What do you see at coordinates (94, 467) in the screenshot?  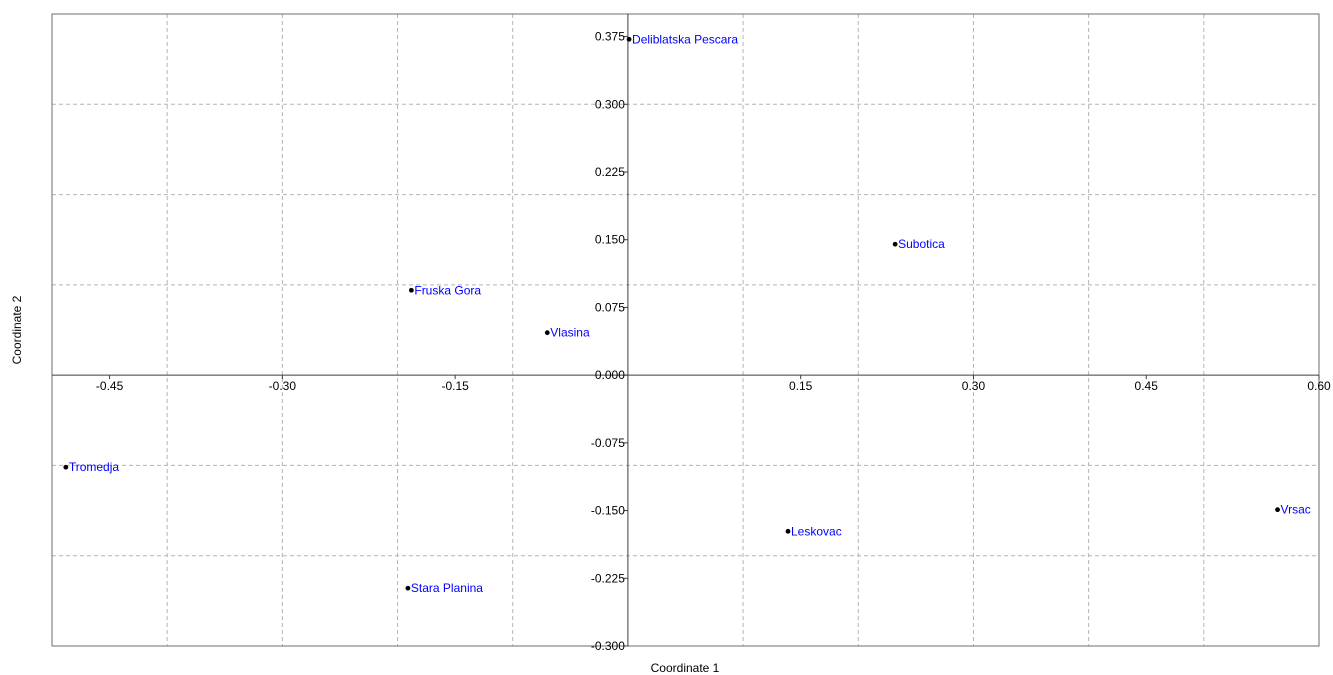 I see `point-label: Tromedja` at bounding box center [94, 467].